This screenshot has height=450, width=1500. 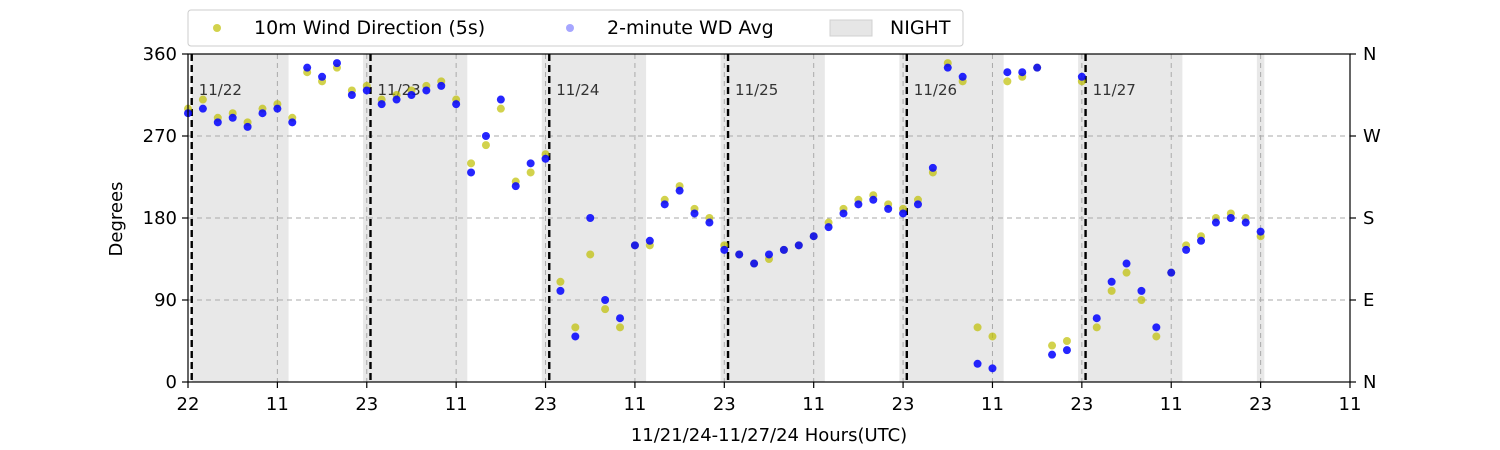 I want to click on day-marker-label: 11/25, so click(x=756, y=90).